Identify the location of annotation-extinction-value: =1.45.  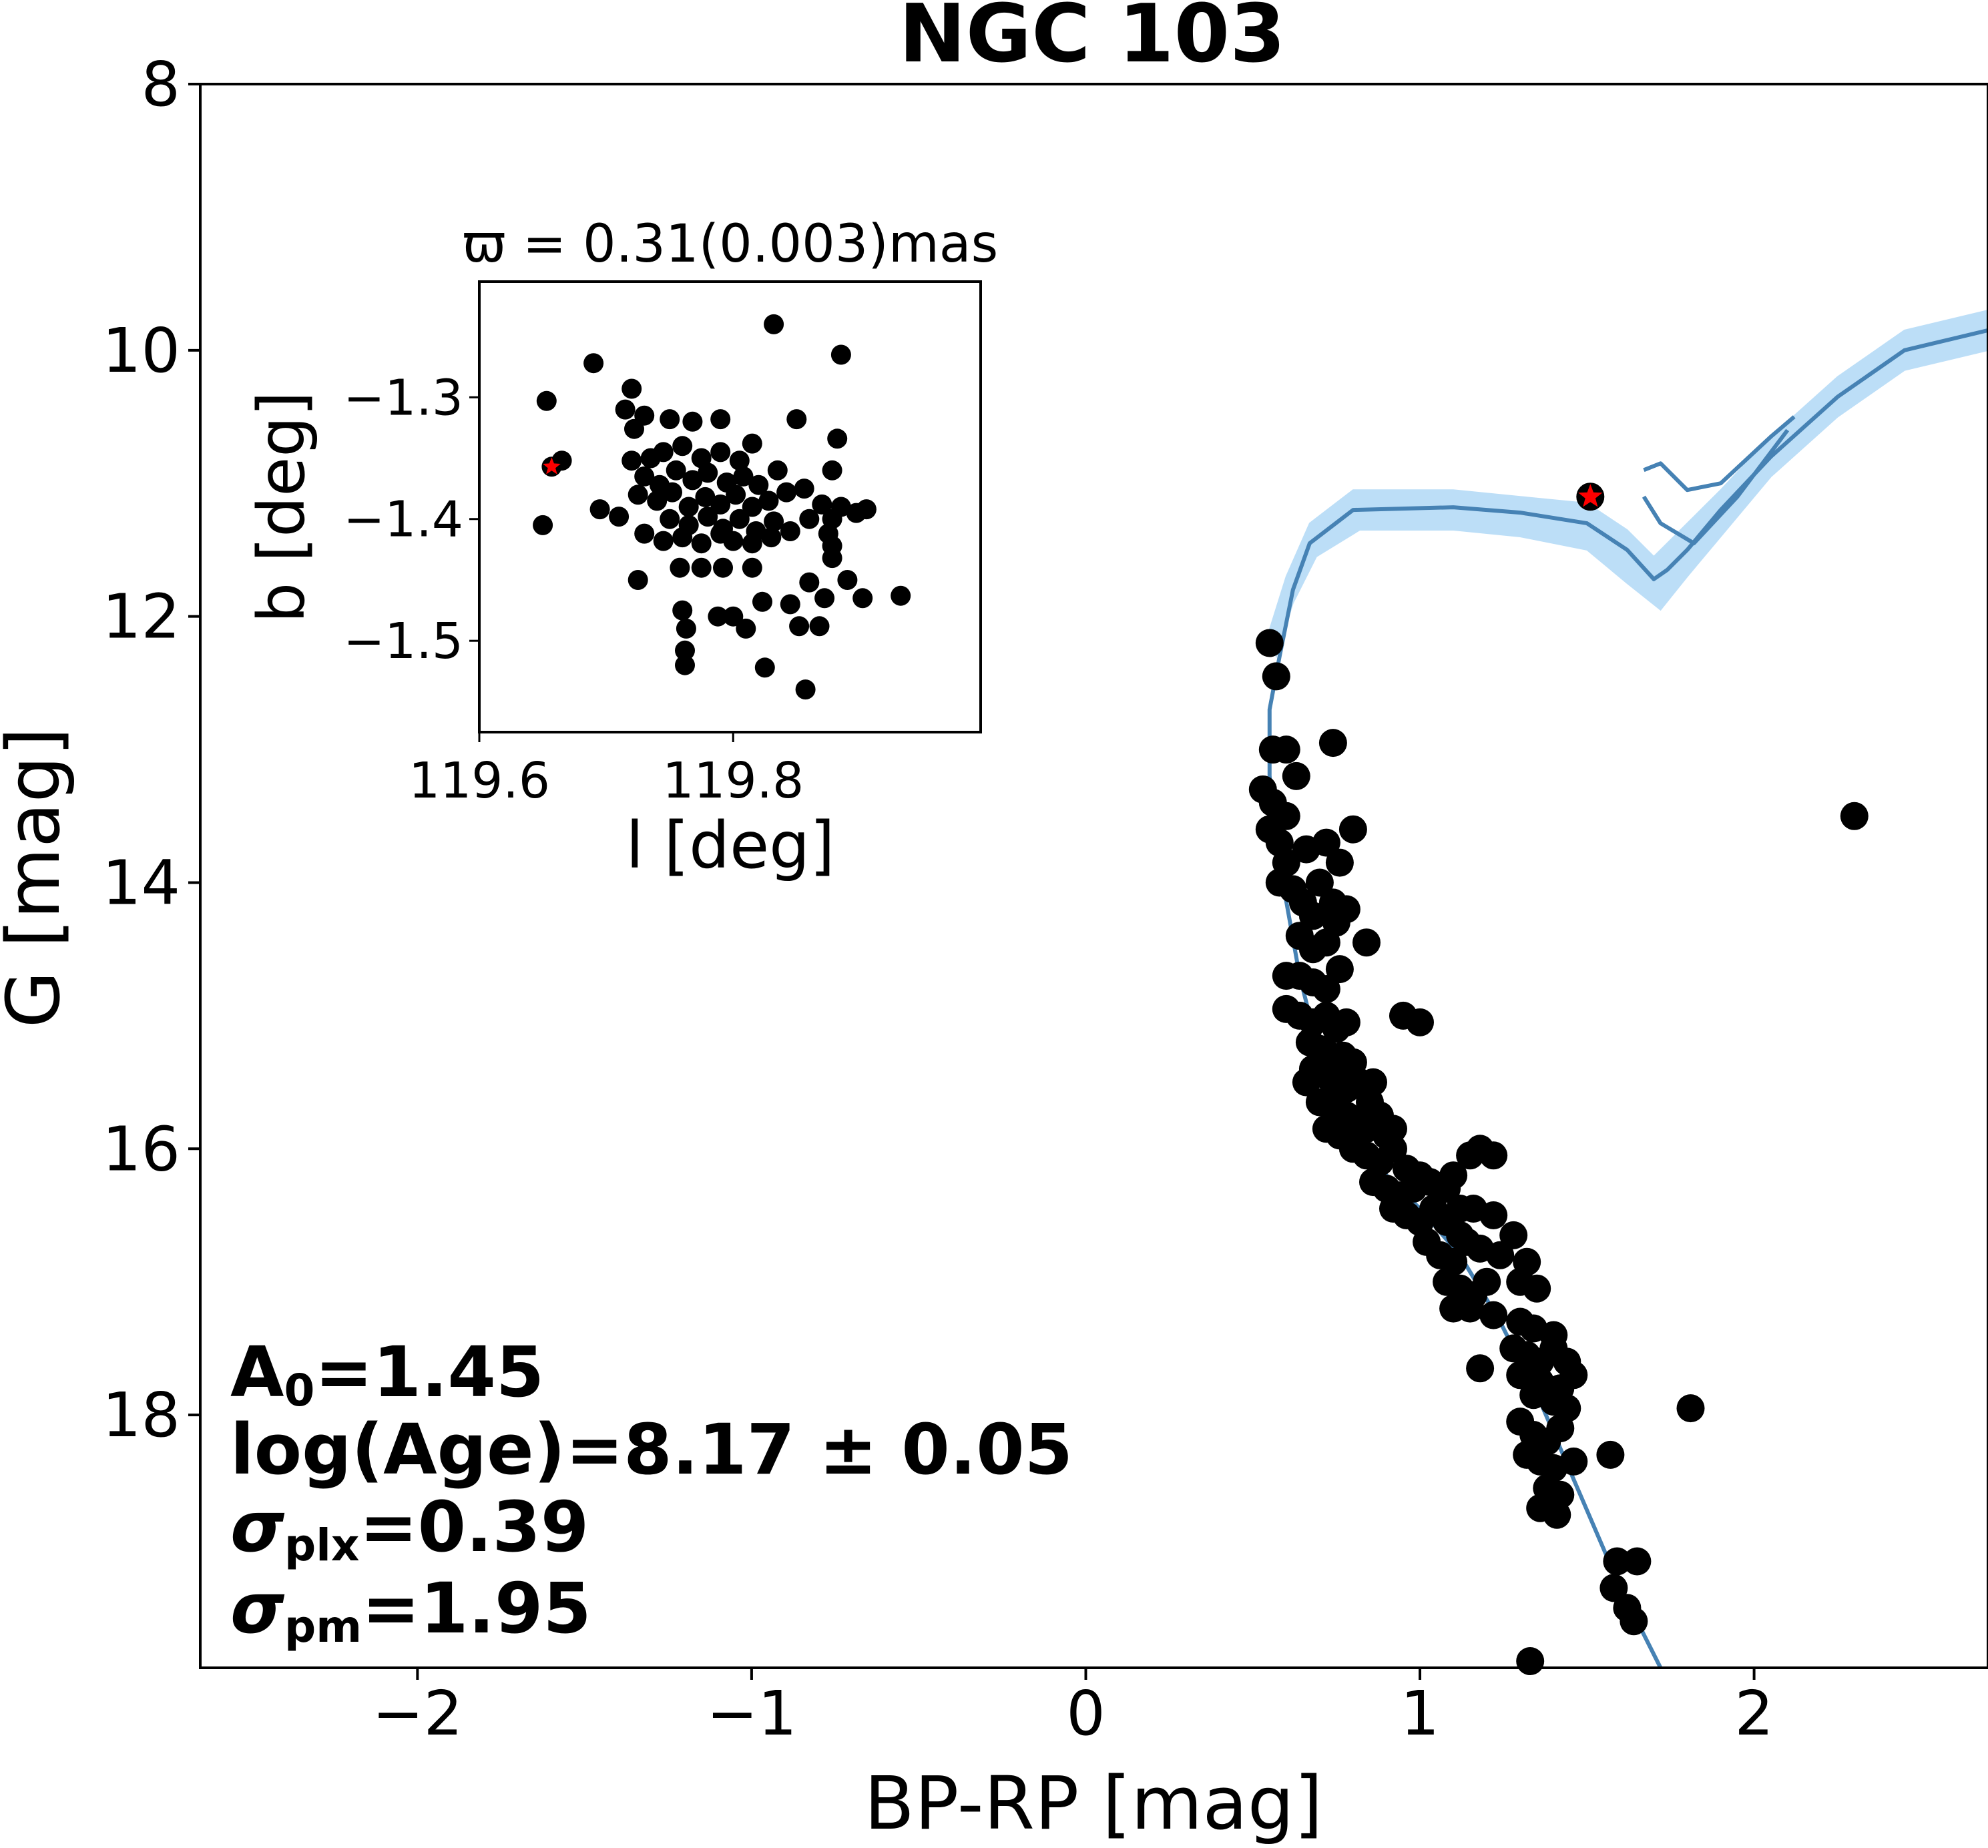
(429, 1372).